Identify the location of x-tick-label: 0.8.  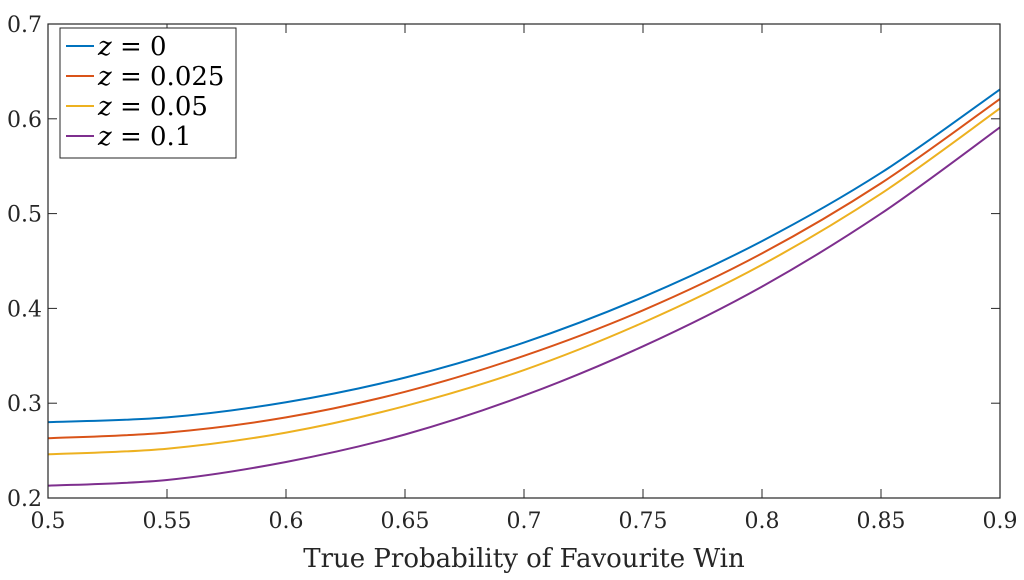
(762, 521).